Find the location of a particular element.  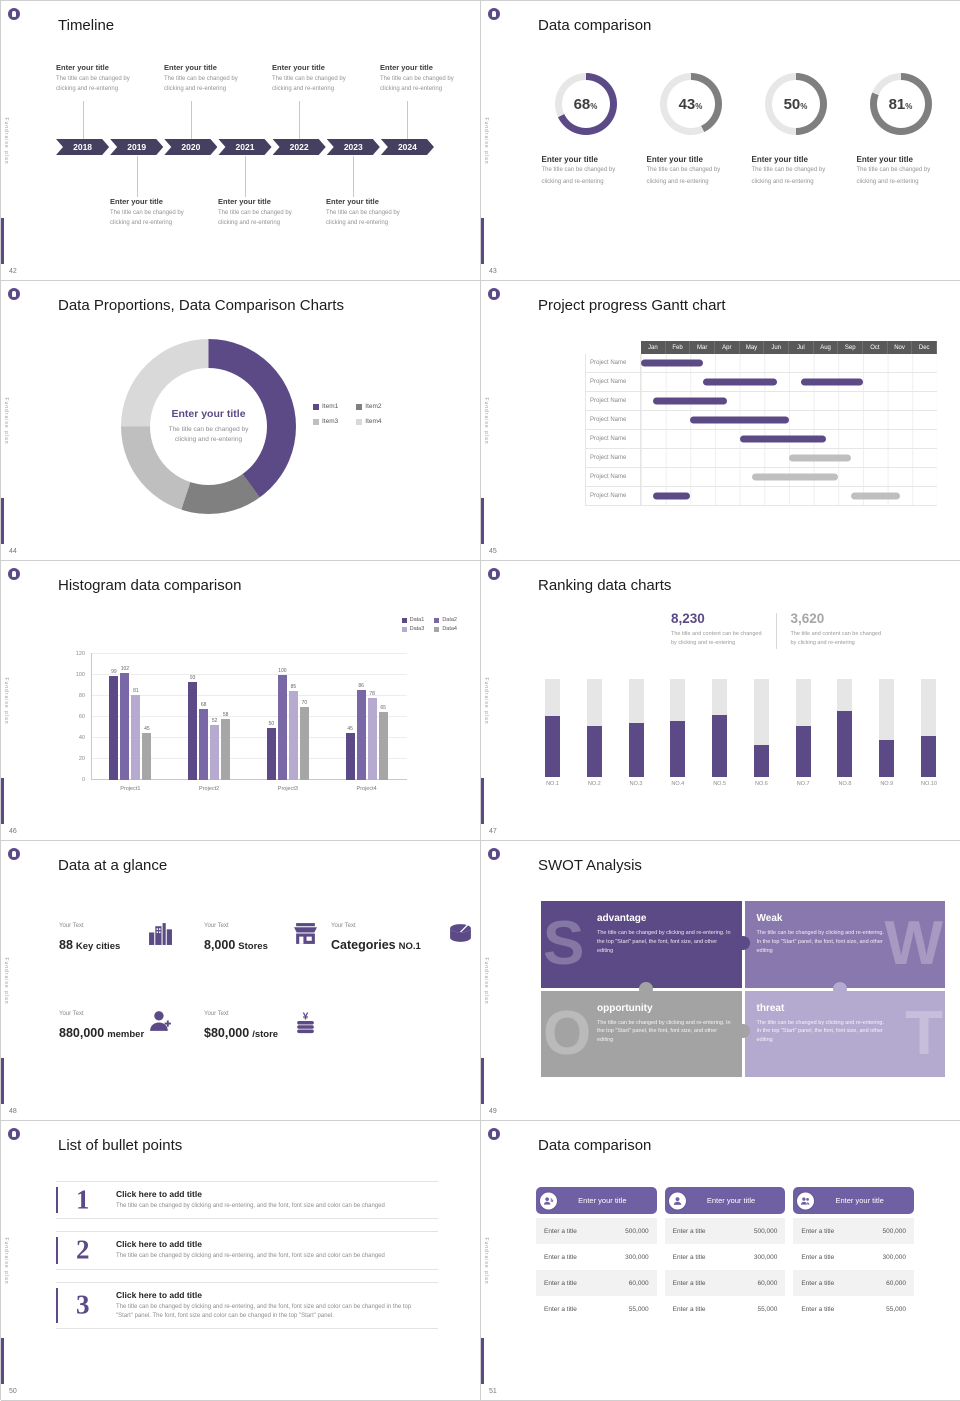

entry-desc: The title can be changed by is located at coordinates (363, 213).